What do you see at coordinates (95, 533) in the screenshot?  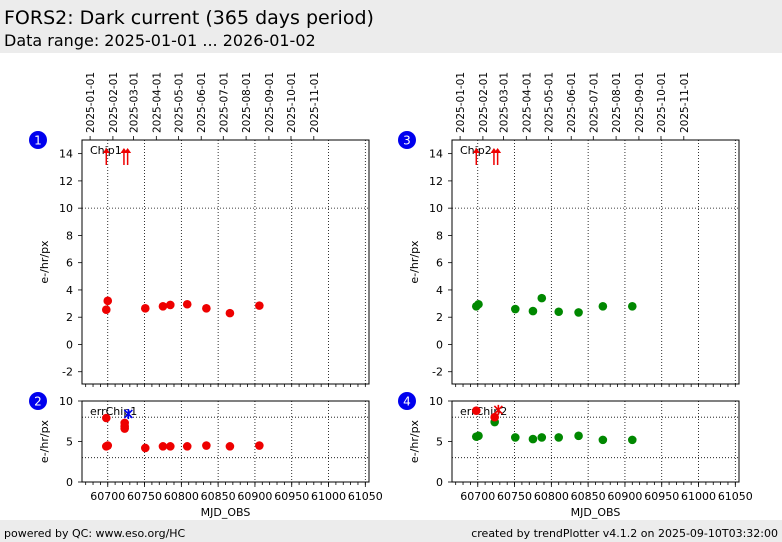 I see `footer-left: powered by QC: www.eso.org/HC` at bounding box center [95, 533].